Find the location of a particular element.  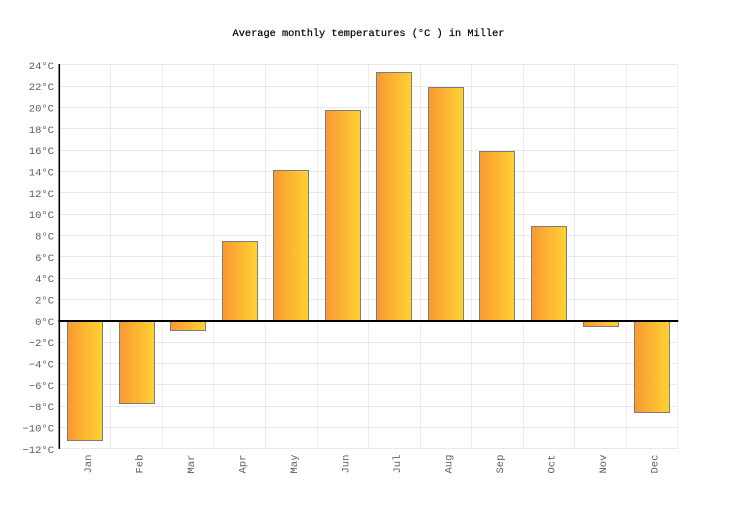

svg-text: May is located at coordinates (295, 464).